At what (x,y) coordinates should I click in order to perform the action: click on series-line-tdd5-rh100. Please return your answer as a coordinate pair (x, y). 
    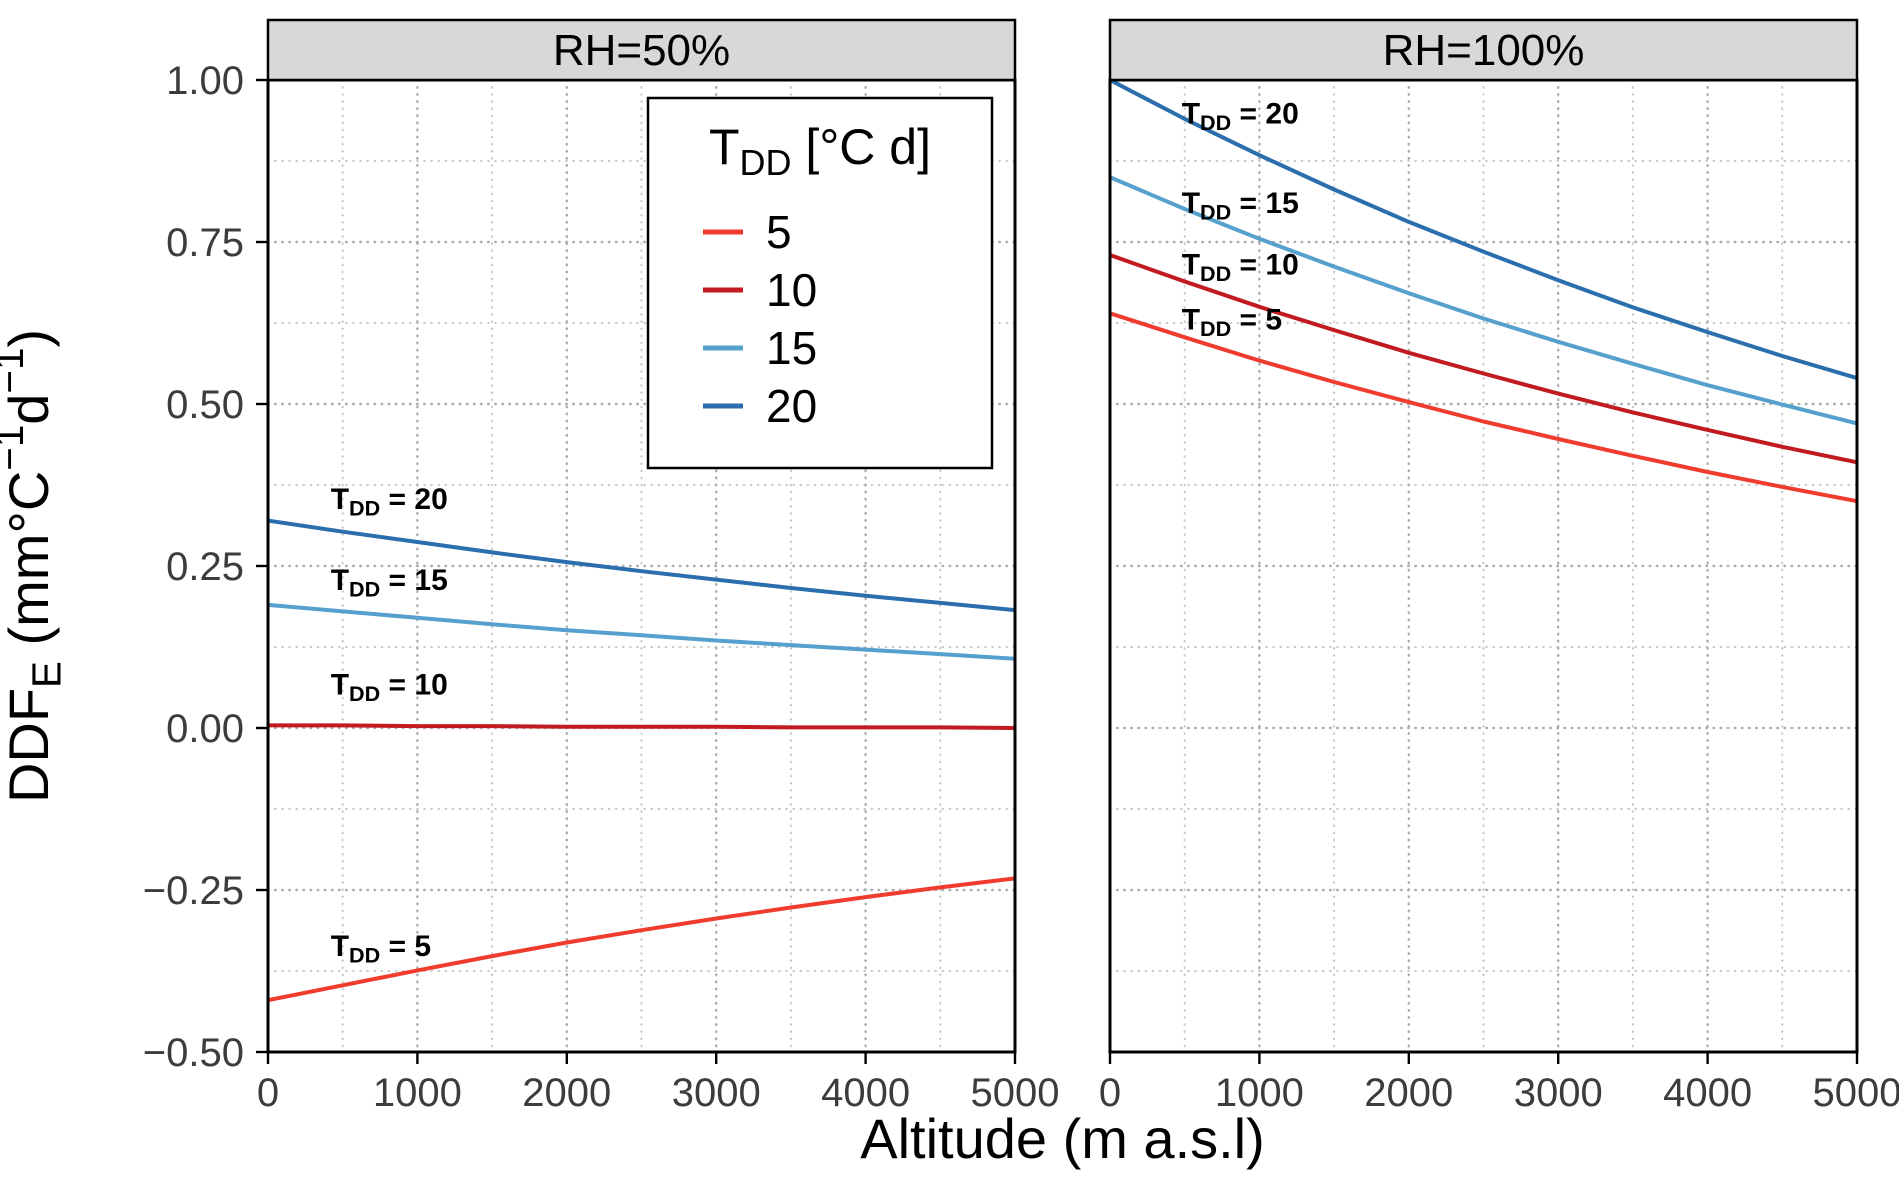
    Looking at the image, I should click on (1483, 407).